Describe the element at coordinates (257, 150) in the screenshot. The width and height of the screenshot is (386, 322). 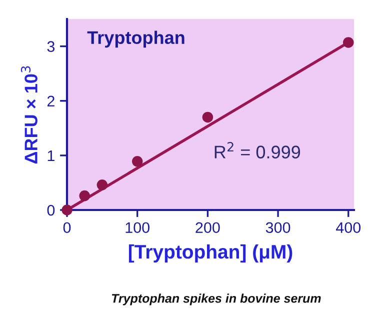
I see `annotation: R$^{2}$ = 0.999` at that location.